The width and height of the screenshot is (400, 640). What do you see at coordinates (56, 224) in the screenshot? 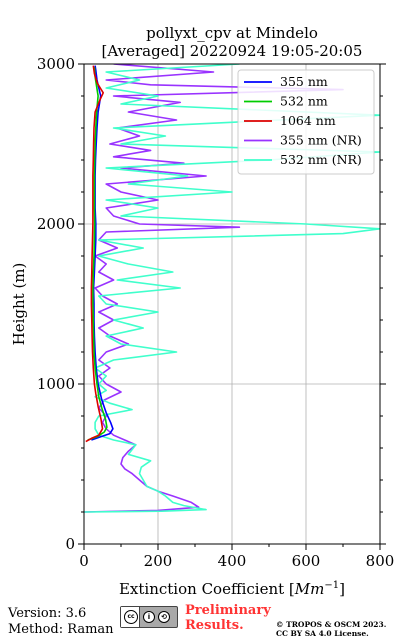
I see `y-tick-label: 2000` at bounding box center [56, 224].